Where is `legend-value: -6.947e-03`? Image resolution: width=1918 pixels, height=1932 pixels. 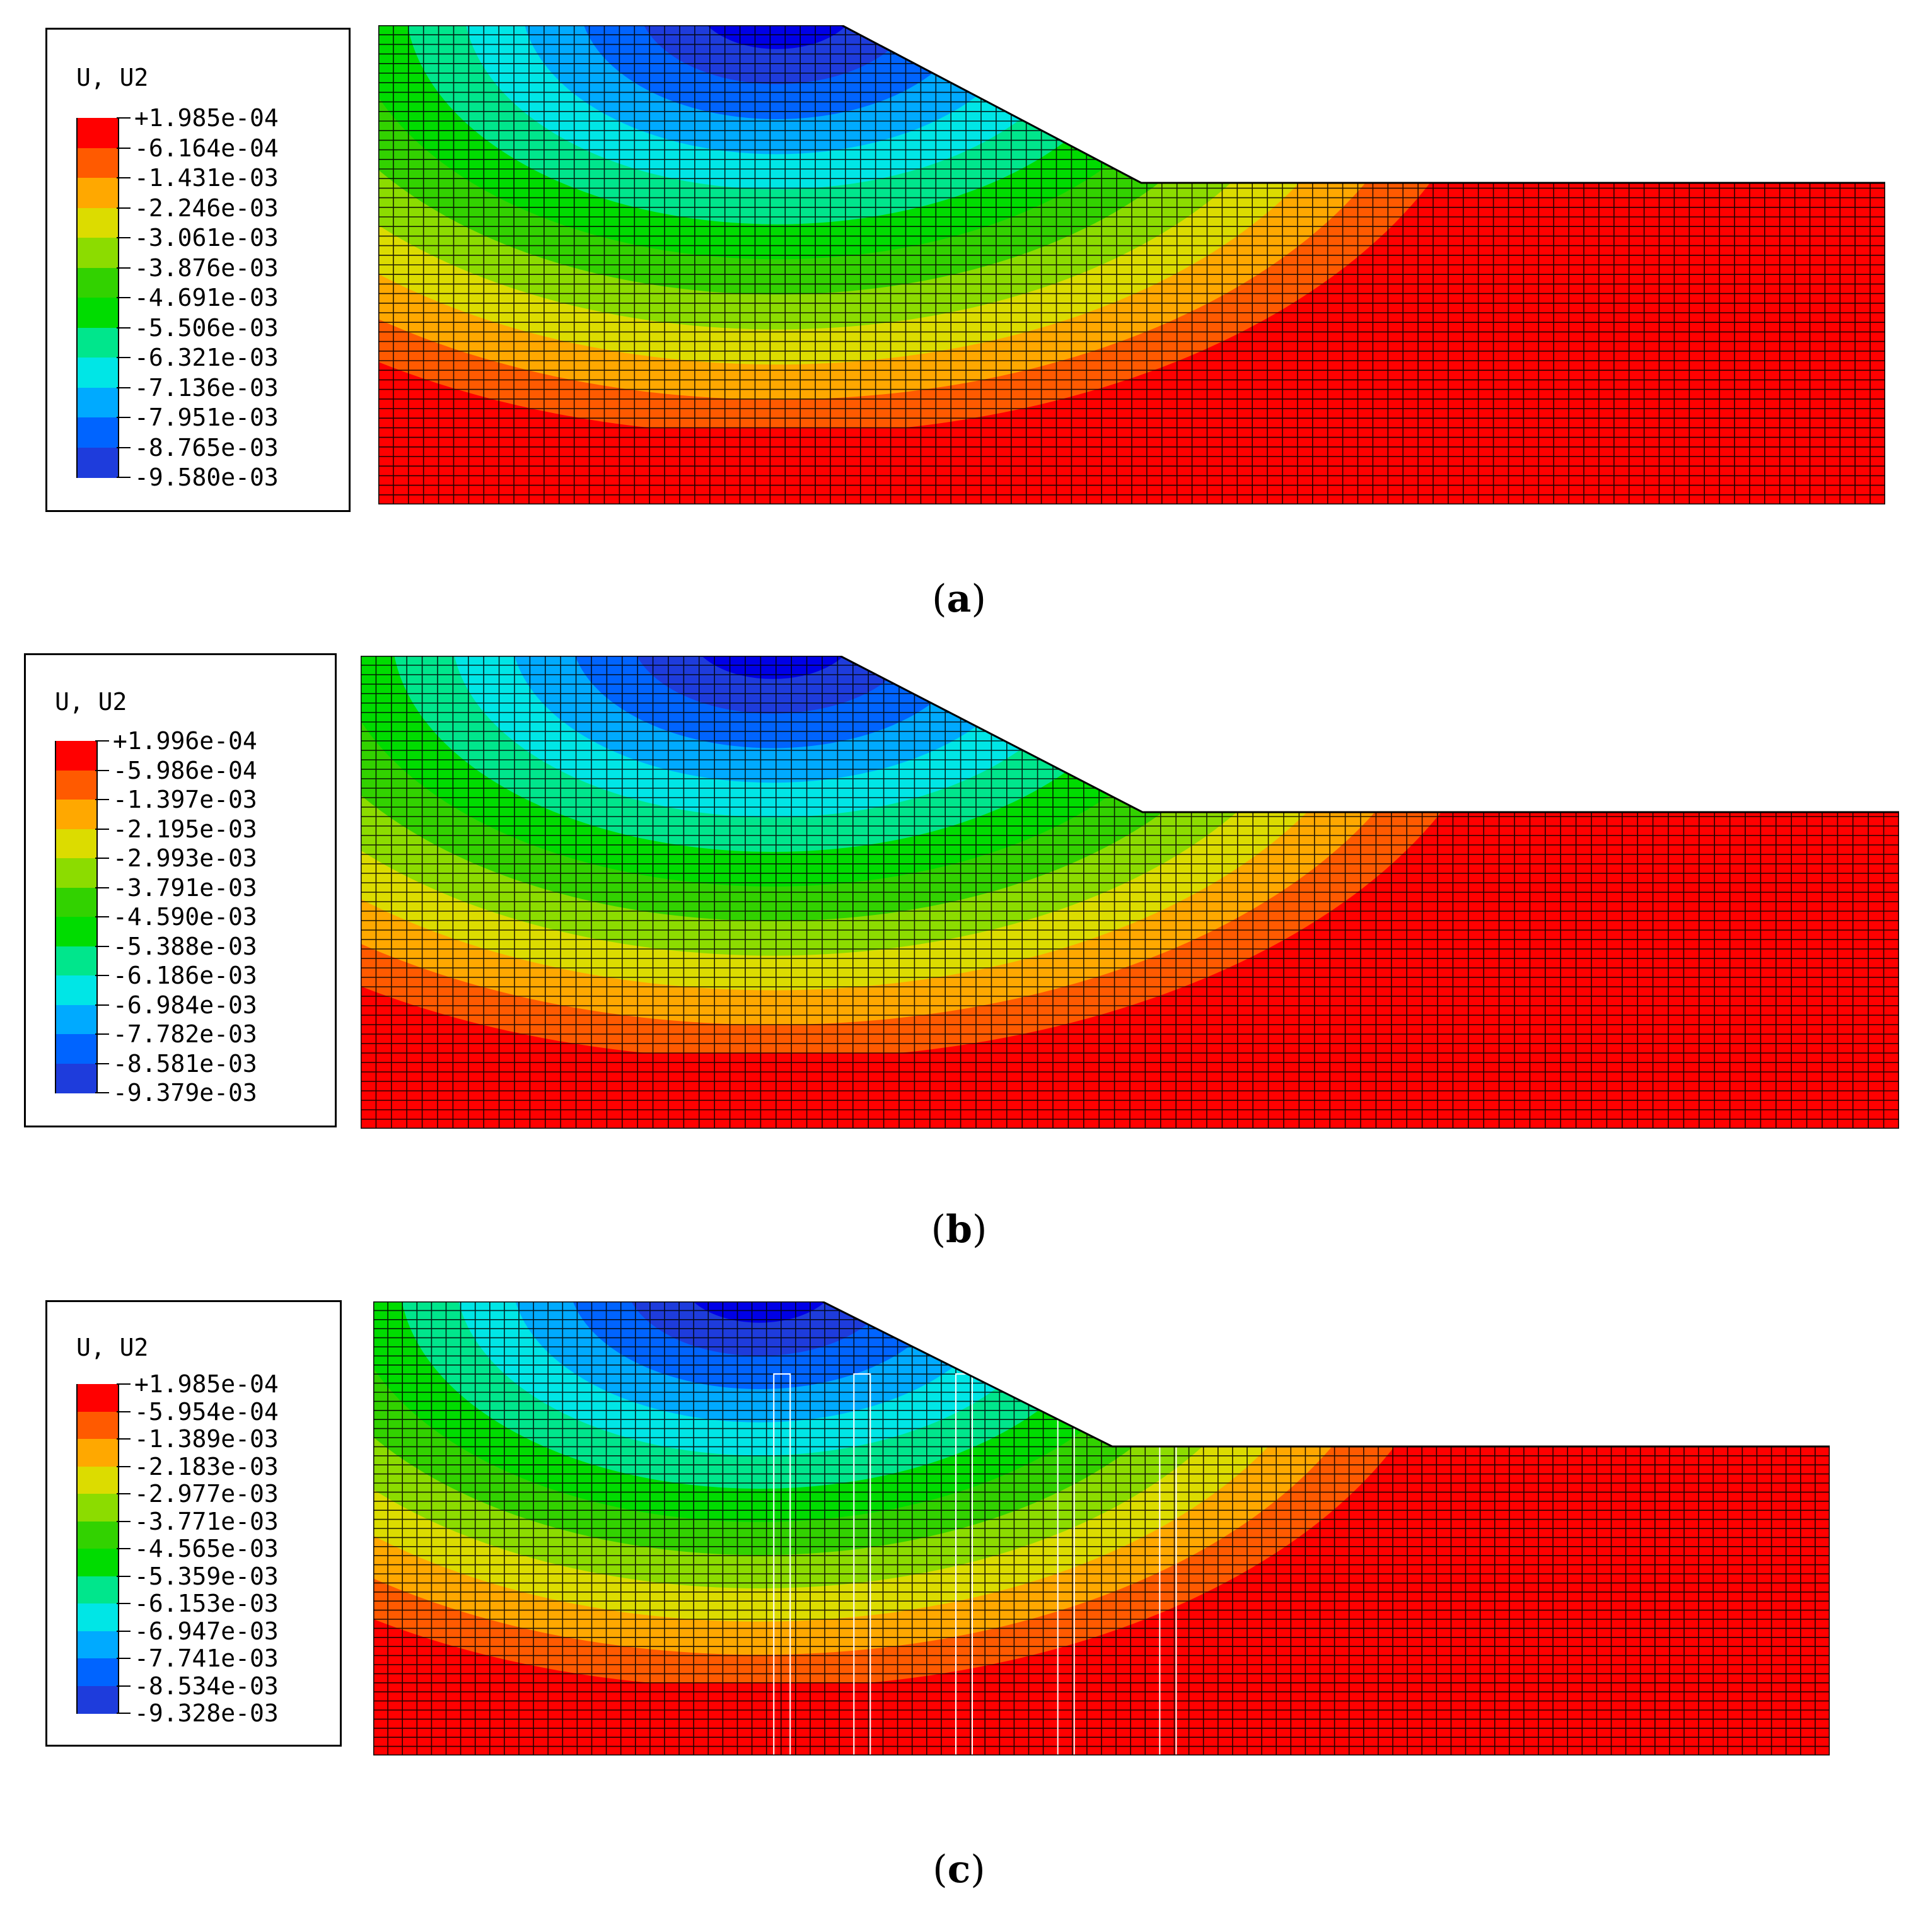
legend-value: -6.947e-03 is located at coordinates (206, 1631).